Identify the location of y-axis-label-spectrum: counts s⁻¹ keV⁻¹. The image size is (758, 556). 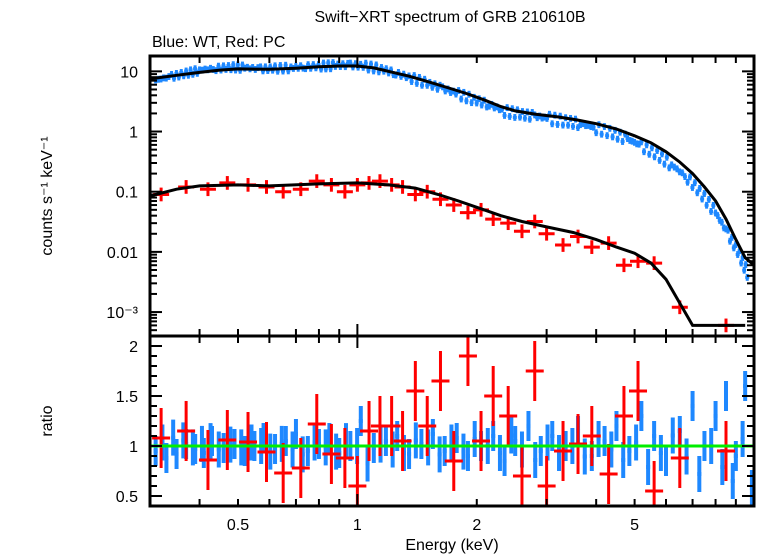
(47, 195).